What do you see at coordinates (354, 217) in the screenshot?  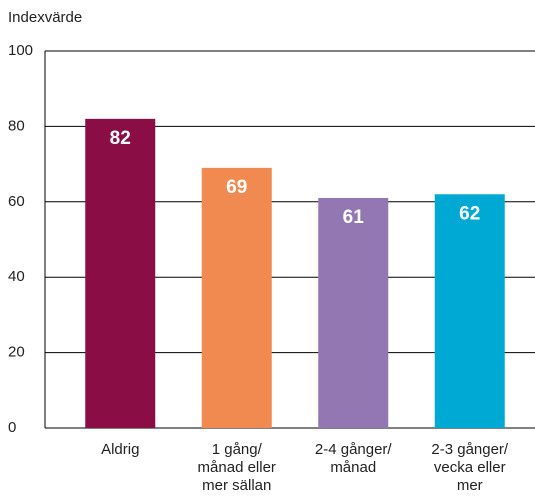 I see `value-label: 61` at bounding box center [354, 217].